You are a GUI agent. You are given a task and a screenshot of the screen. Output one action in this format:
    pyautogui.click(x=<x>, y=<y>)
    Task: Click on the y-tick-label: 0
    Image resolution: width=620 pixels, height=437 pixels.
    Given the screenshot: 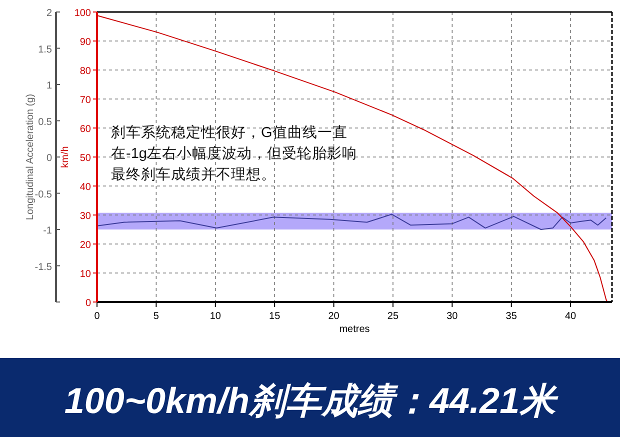 What is the action you would take?
    pyautogui.click(x=88, y=303)
    